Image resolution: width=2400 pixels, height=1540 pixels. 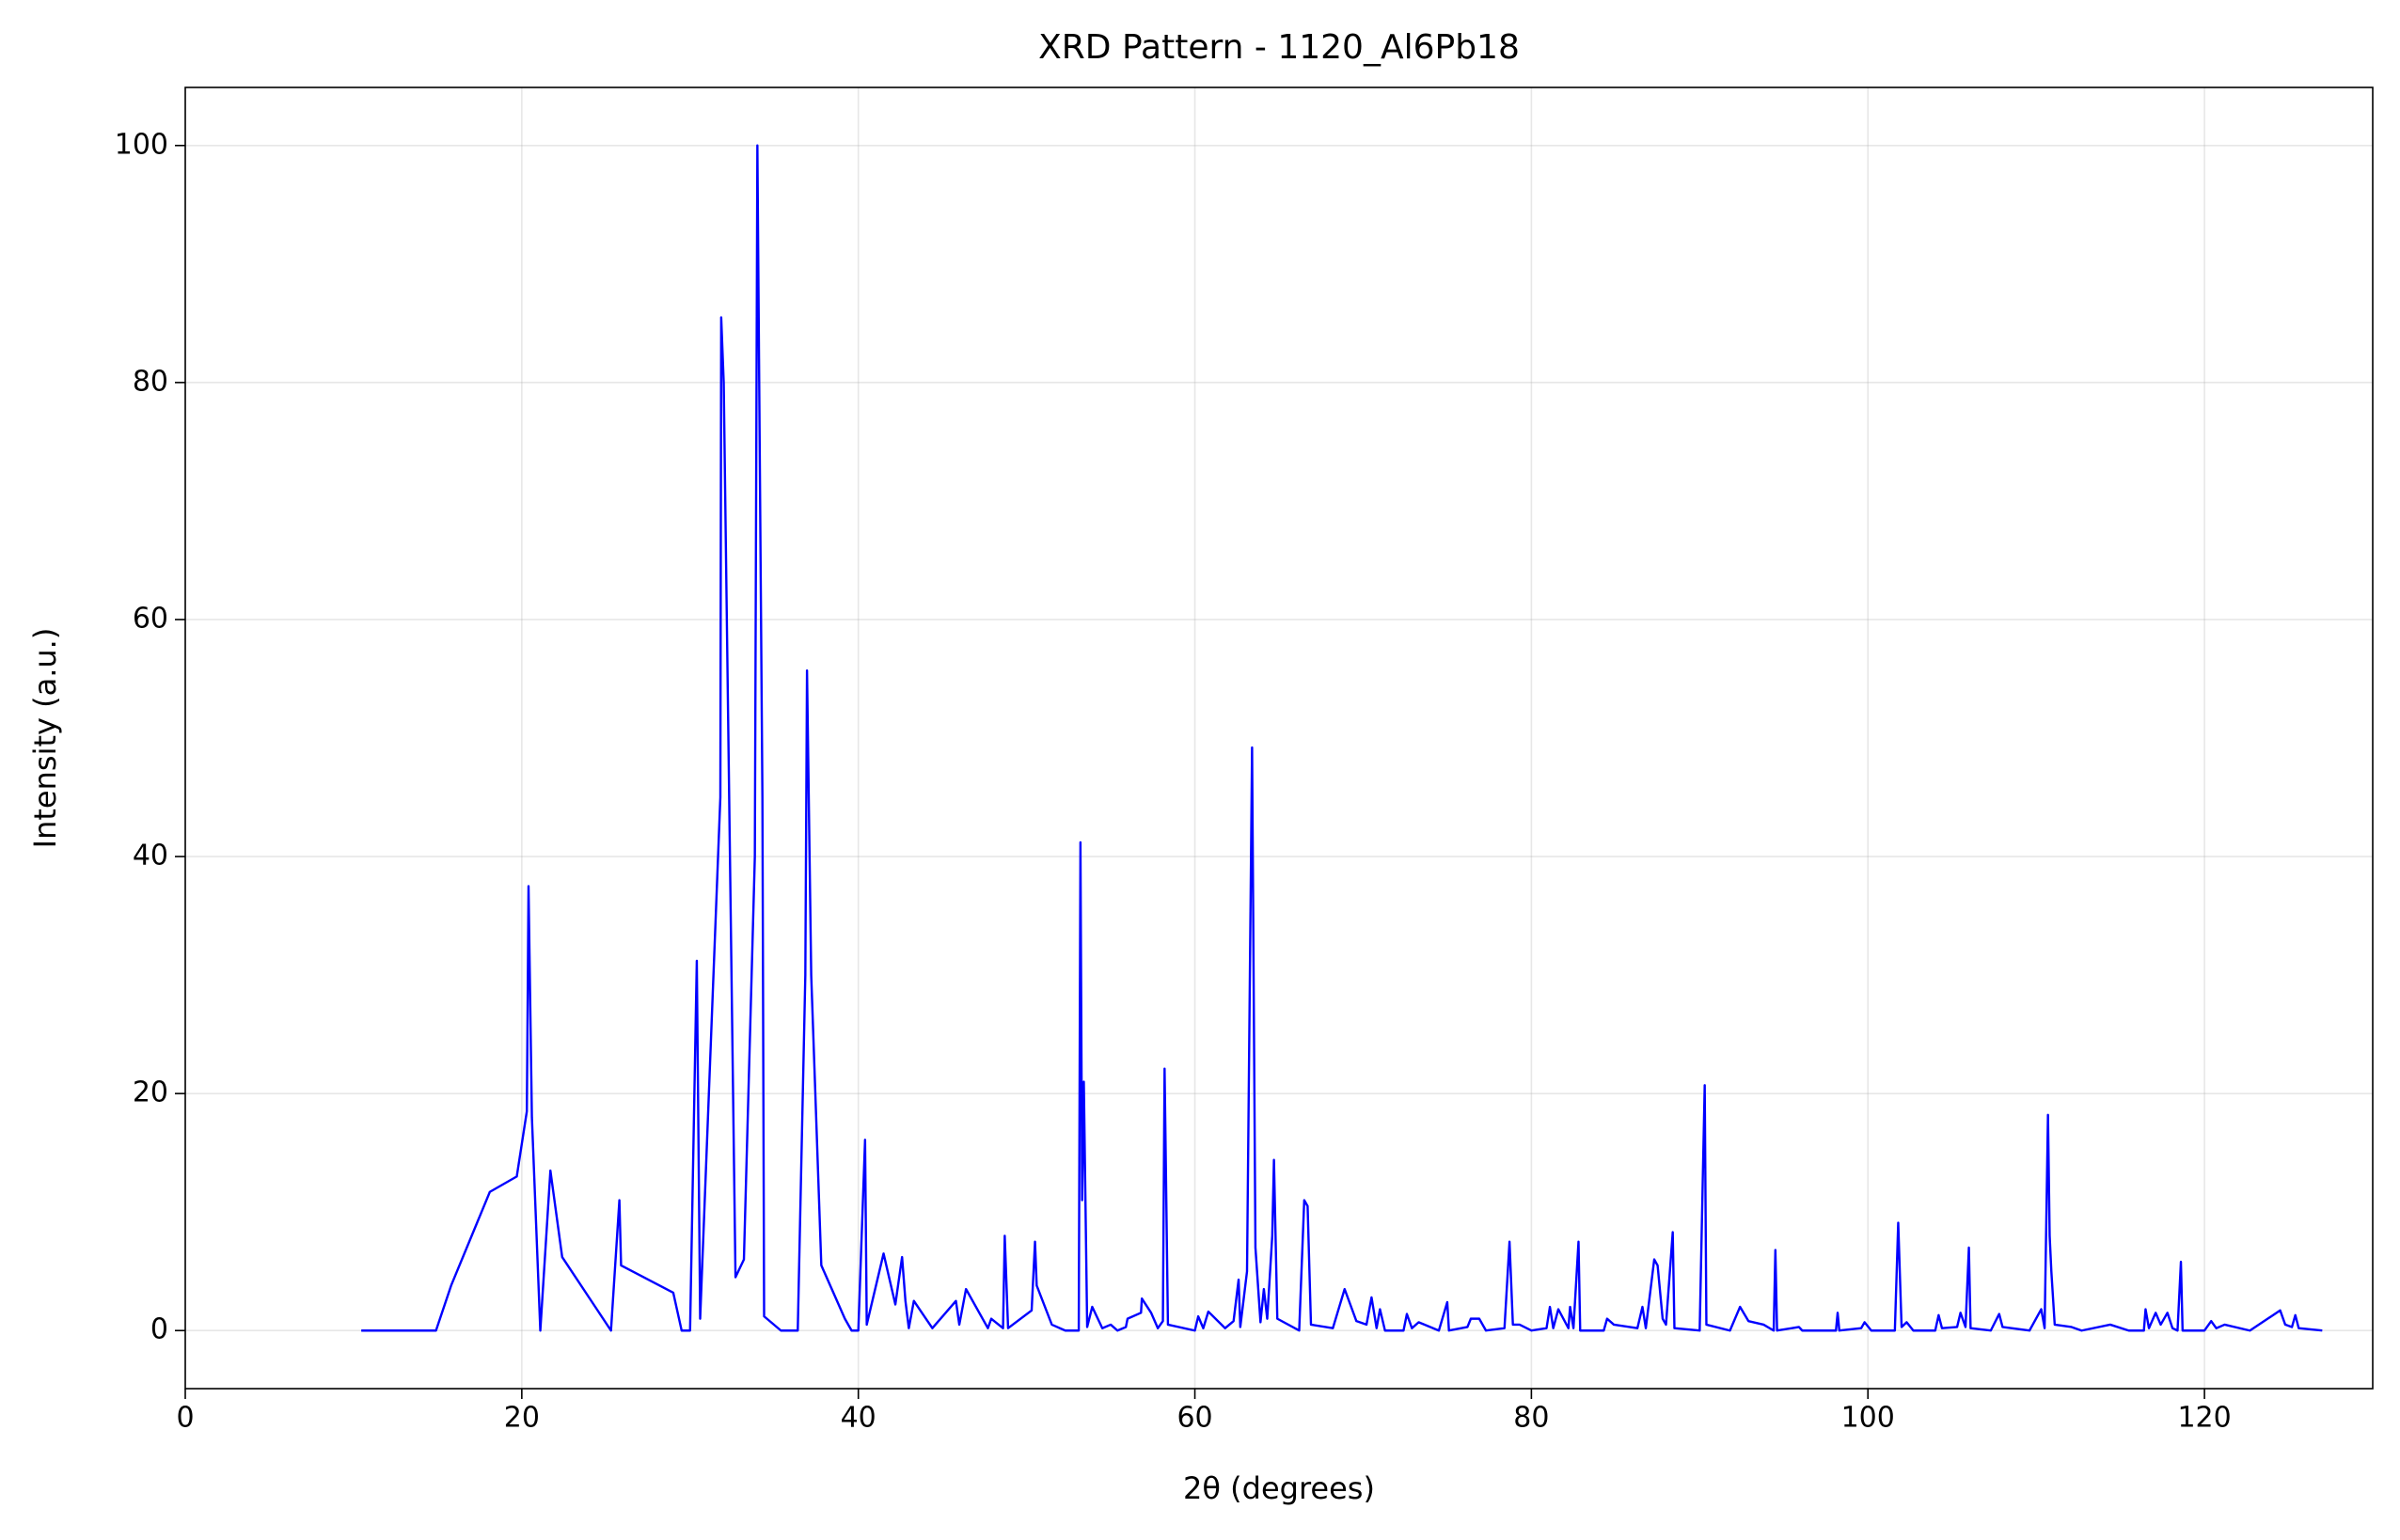 I want to click on y-tick-label: 40, so click(x=150, y=856).